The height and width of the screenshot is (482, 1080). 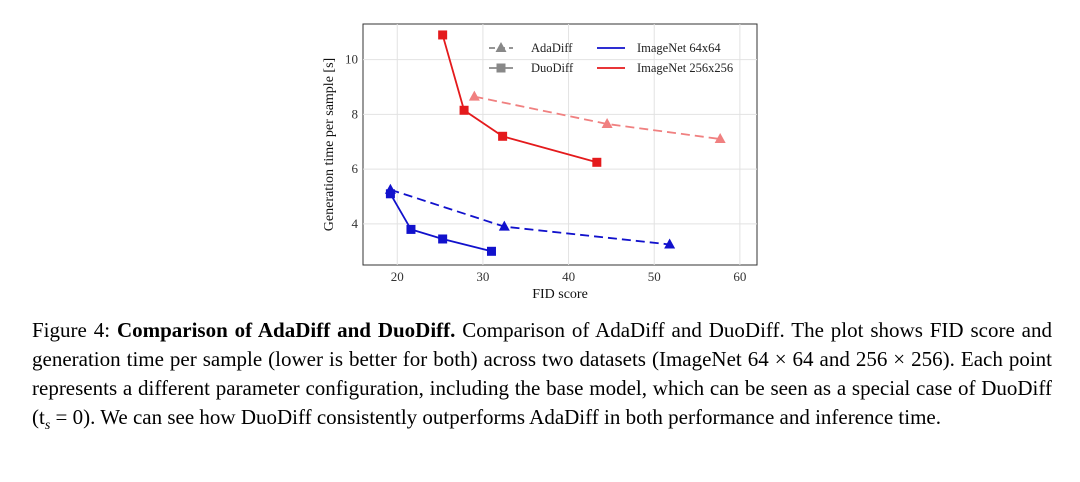 I want to click on series-adadiff-imagenet-256x256, so click(x=597, y=117).